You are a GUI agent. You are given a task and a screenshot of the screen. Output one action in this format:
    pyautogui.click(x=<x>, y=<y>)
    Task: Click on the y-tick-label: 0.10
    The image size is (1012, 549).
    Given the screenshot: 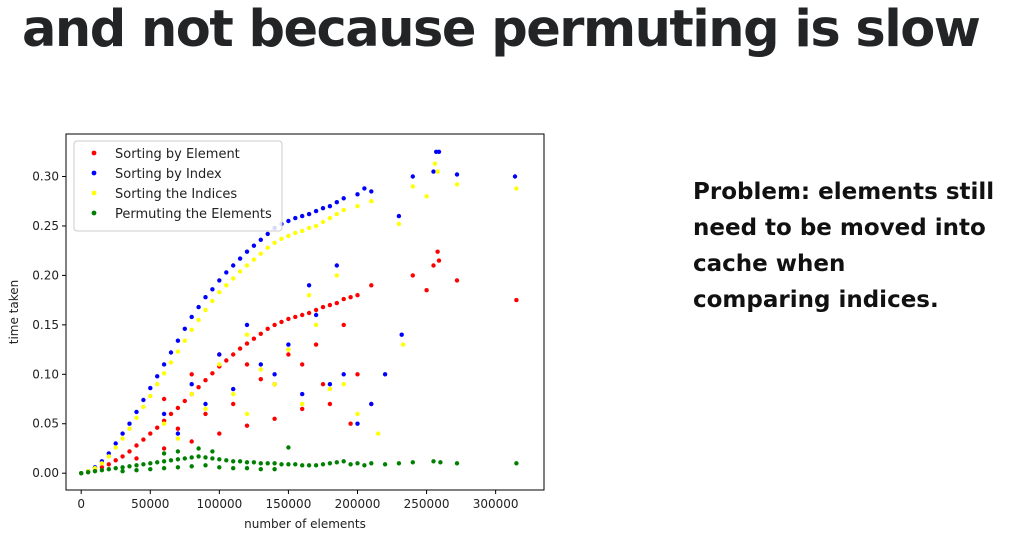 What is the action you would take?
    pyautogui.click(x=45, y=374)
    